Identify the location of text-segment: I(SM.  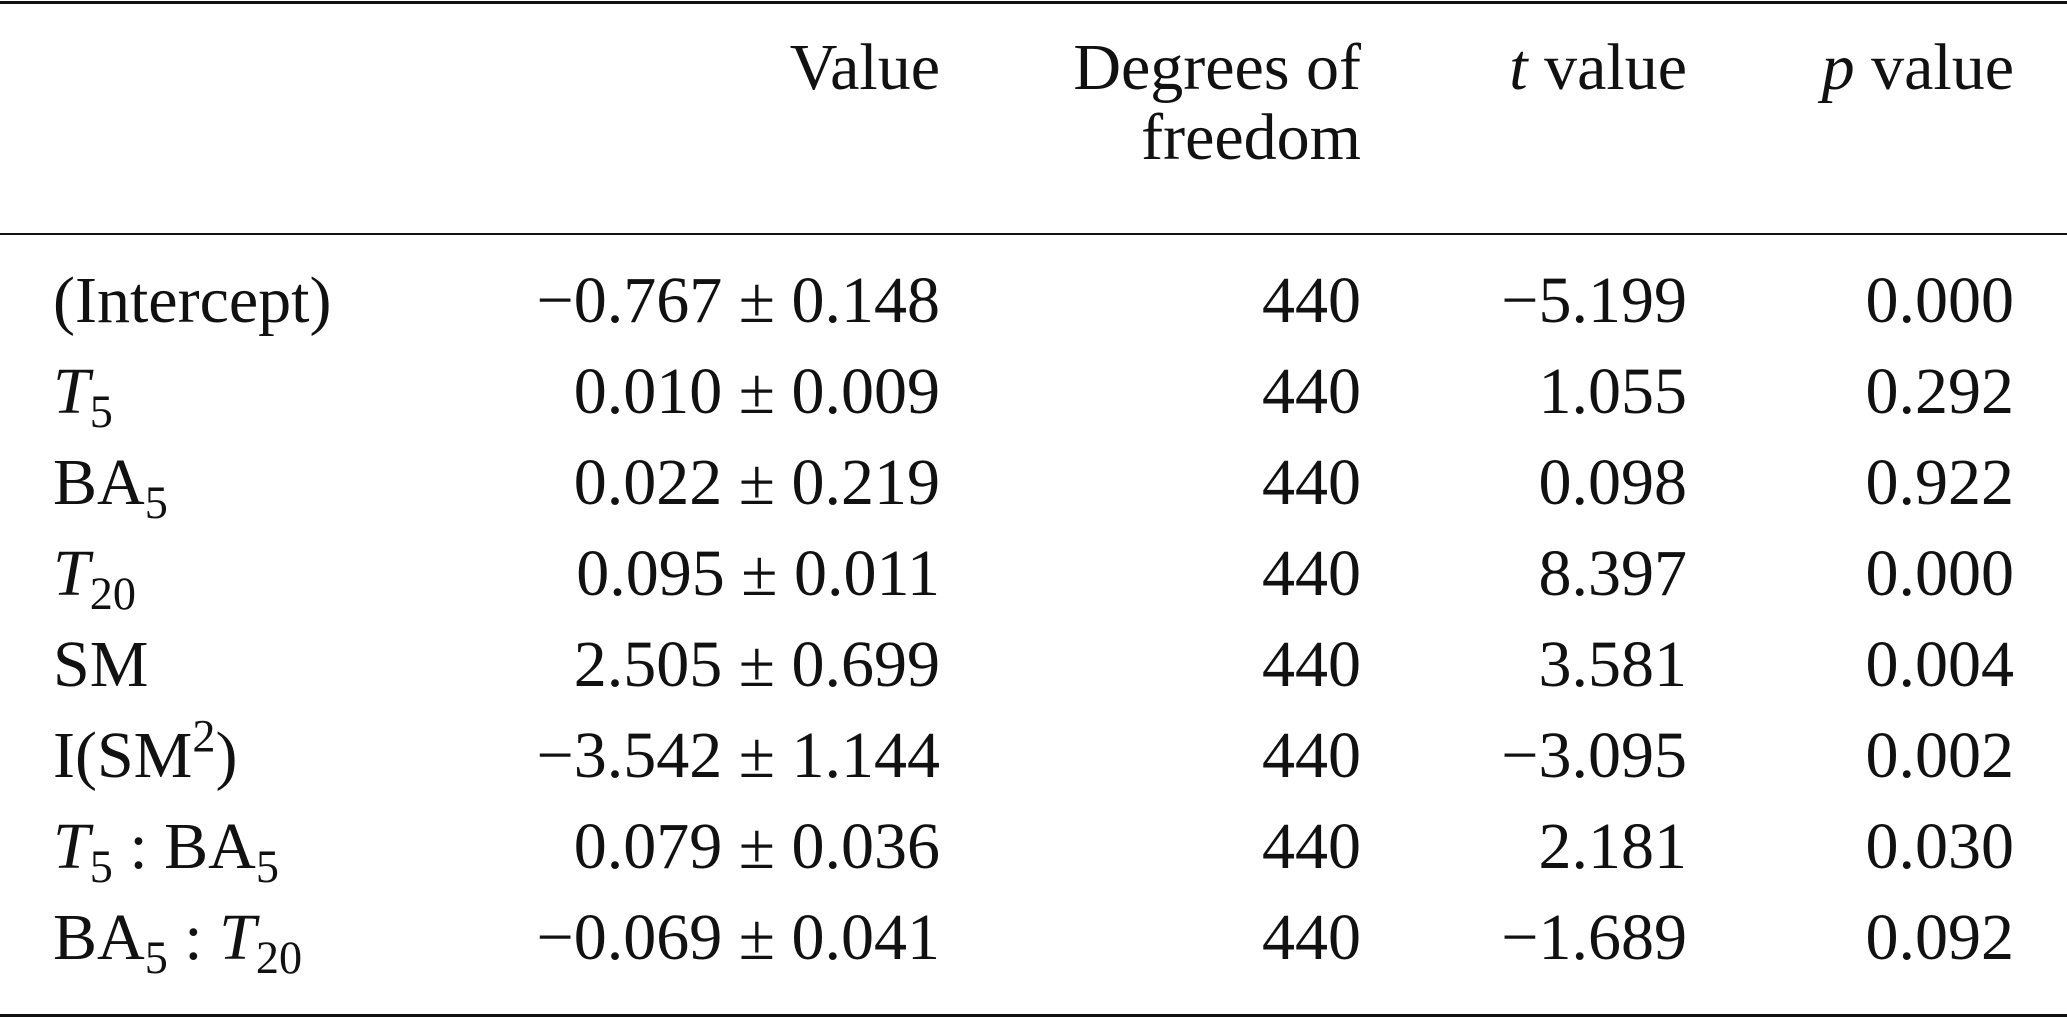
(123, 755).